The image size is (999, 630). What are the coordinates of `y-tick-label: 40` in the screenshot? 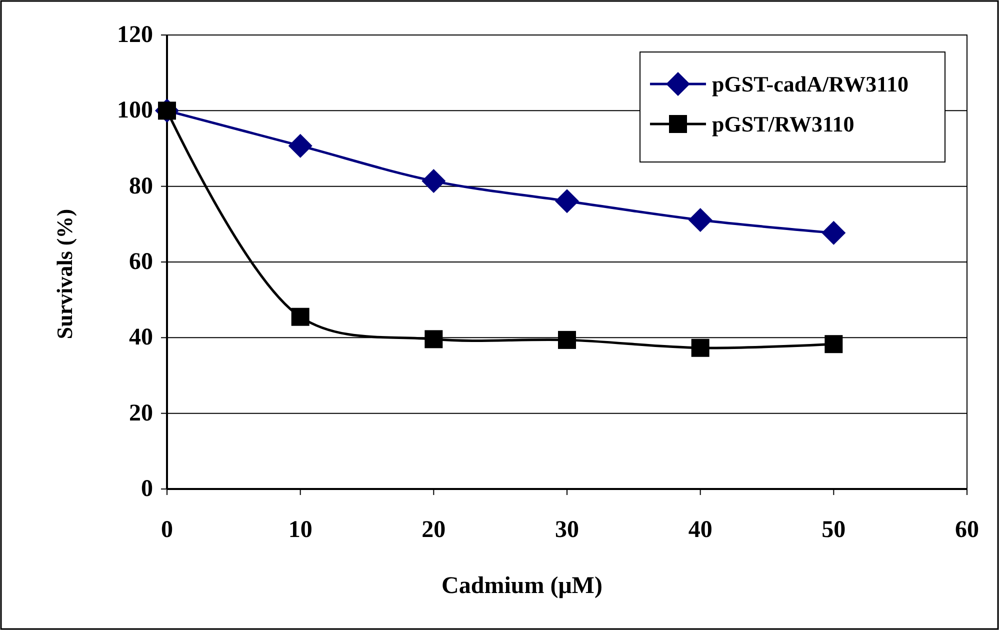 It's located at (141, 337).